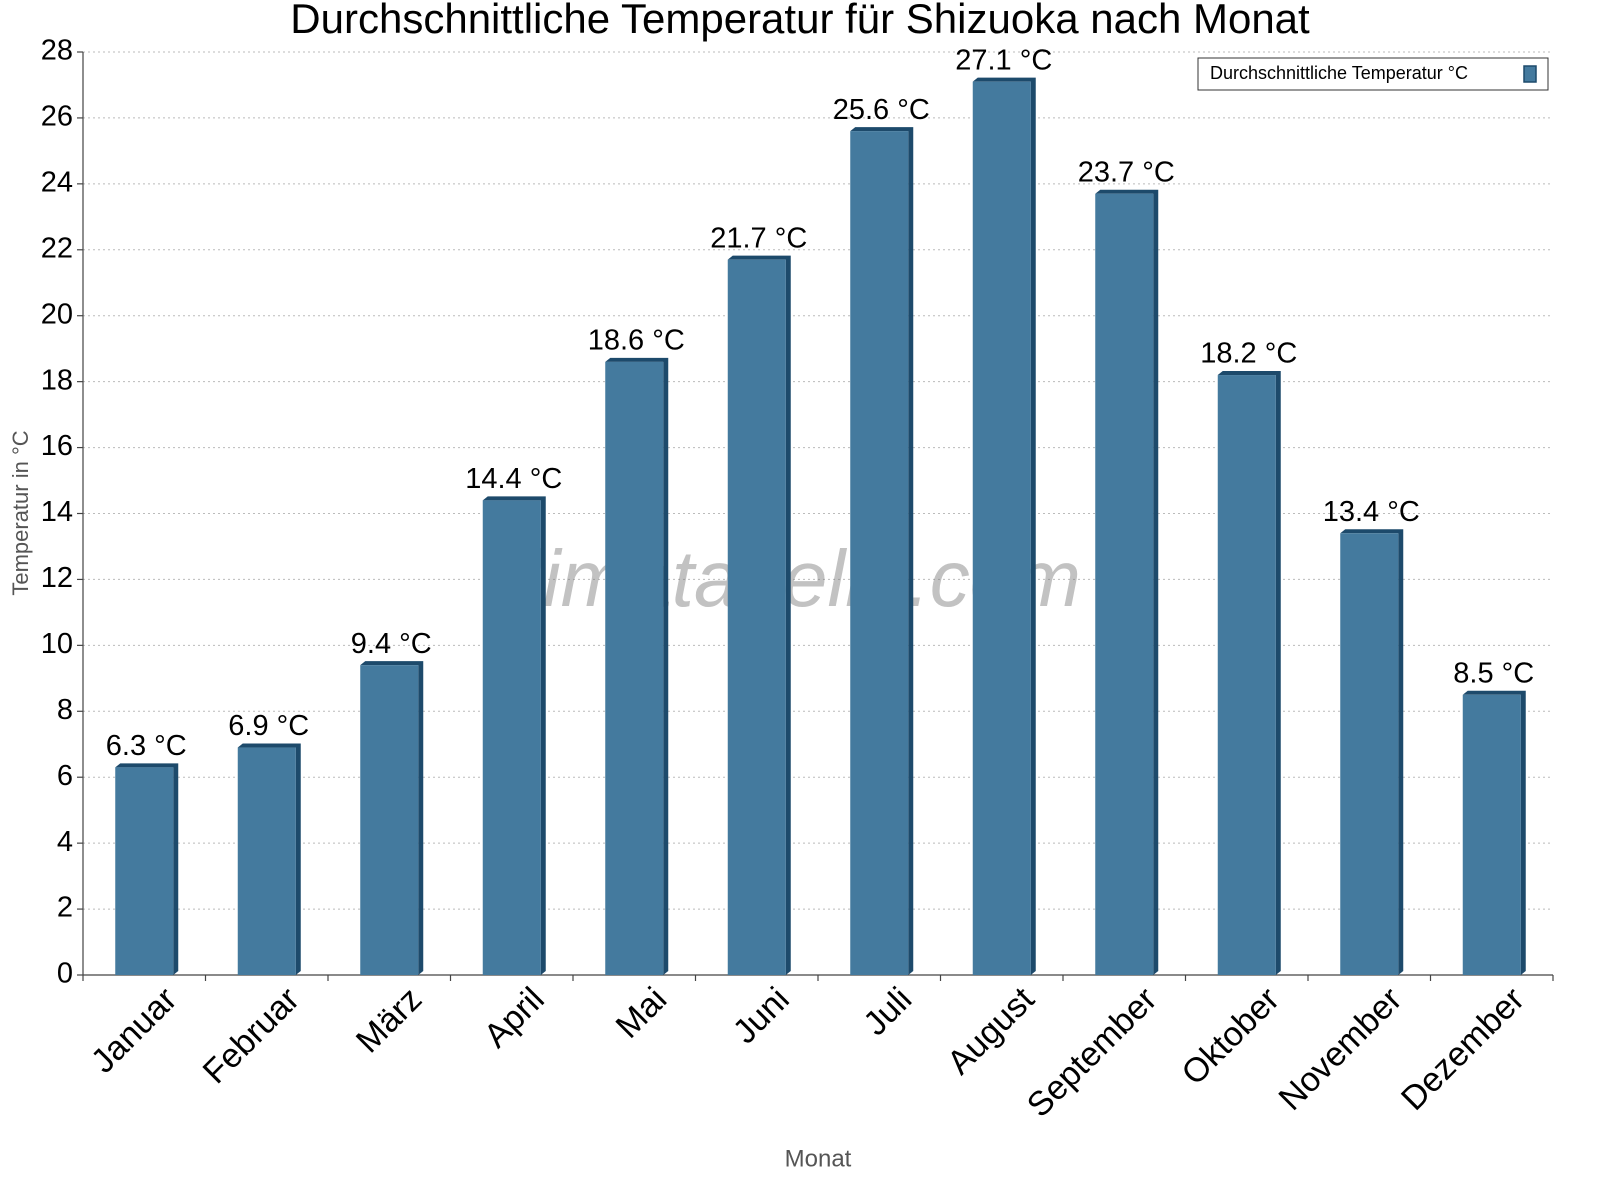 The width and height of the screenshot is (1600, 1200). What do you see at coordinates (1230, 1036) in the screenshot?
I see `x-tick-label: Oktober` at bounding box center [1230, 1036].